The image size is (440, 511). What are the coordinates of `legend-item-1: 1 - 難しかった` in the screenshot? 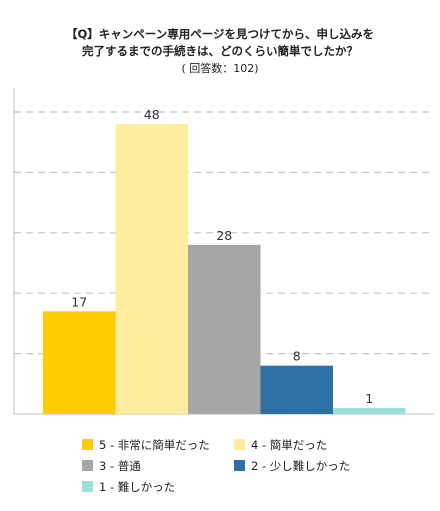 It's located at (158, 487).